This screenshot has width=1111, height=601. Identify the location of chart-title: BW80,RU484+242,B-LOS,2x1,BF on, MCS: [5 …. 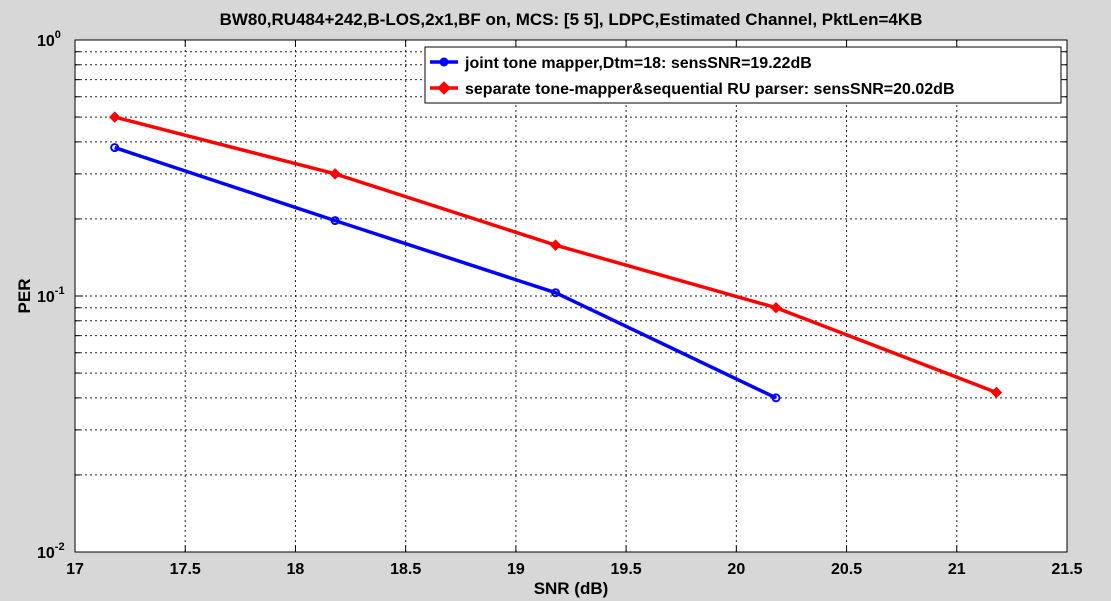
(571, 19).